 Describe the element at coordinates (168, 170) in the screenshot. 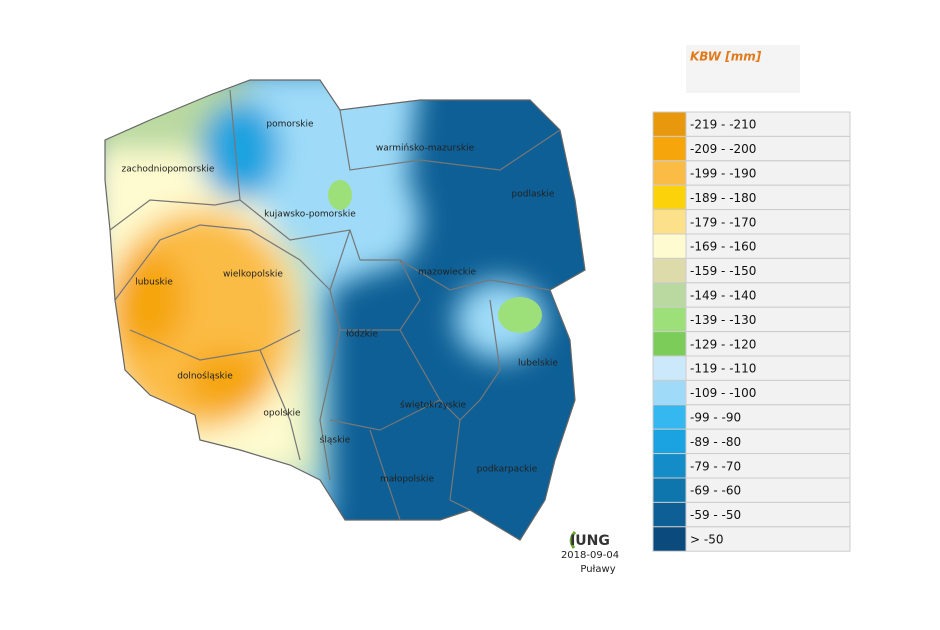

I see `region-label: zachodniopomorskie` at that location.